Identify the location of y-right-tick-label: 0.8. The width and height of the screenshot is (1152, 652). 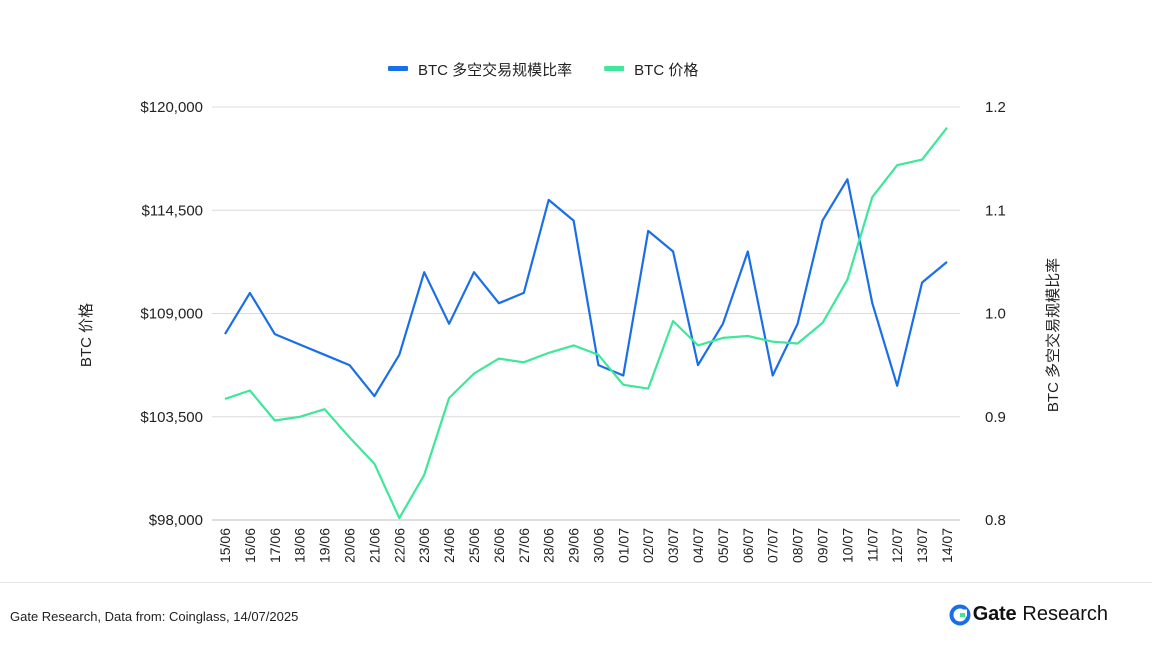
(995, 520).